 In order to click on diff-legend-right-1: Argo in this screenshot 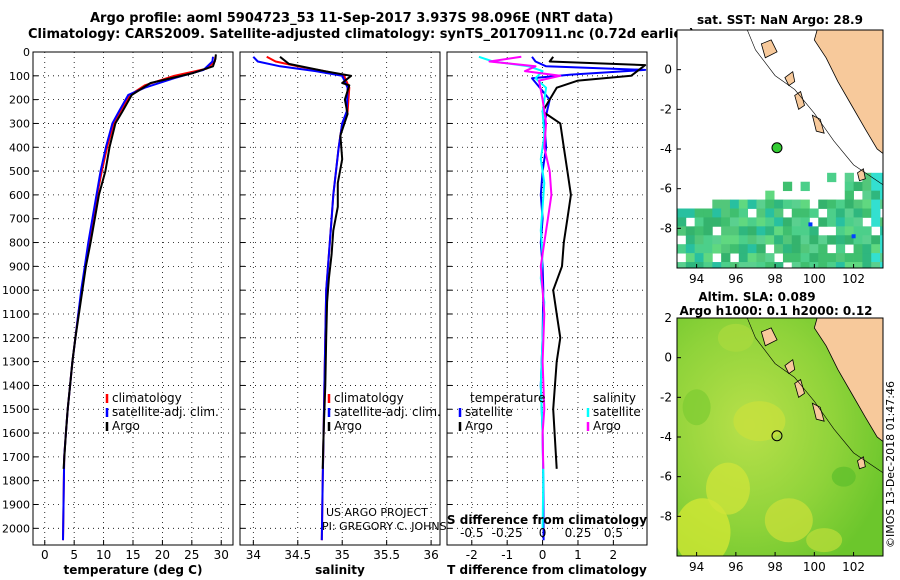, I will do `click(607, 426)`.